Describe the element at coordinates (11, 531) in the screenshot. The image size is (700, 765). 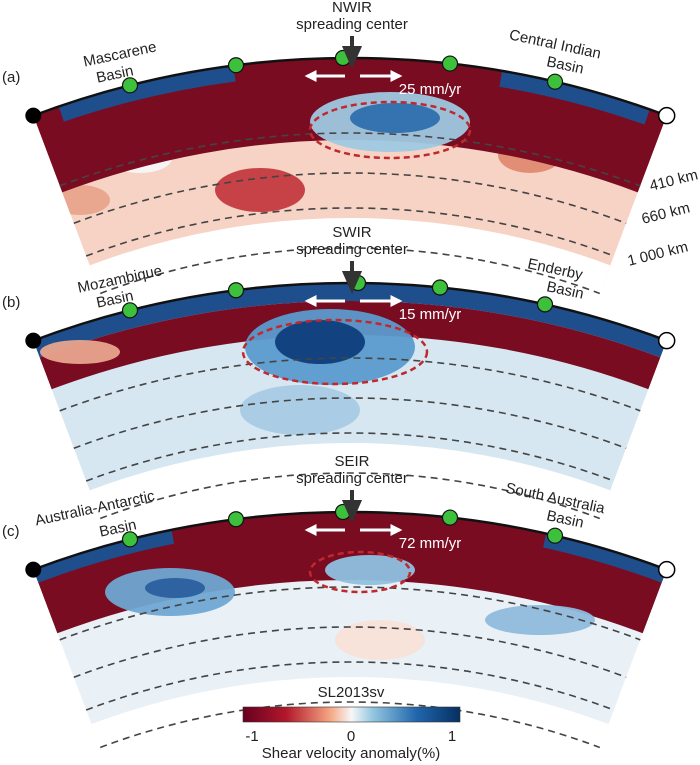
I see `panel-label: (c)` at that location.